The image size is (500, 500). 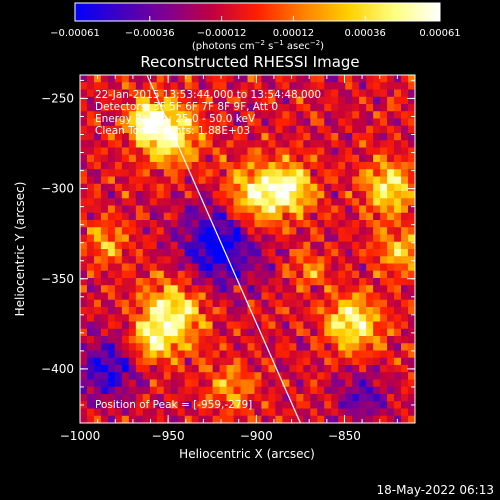 What do you see at coordinates (168, 436) in the screenshot?
I see `x-tick-label: −950` at bounding box center [168, 436].